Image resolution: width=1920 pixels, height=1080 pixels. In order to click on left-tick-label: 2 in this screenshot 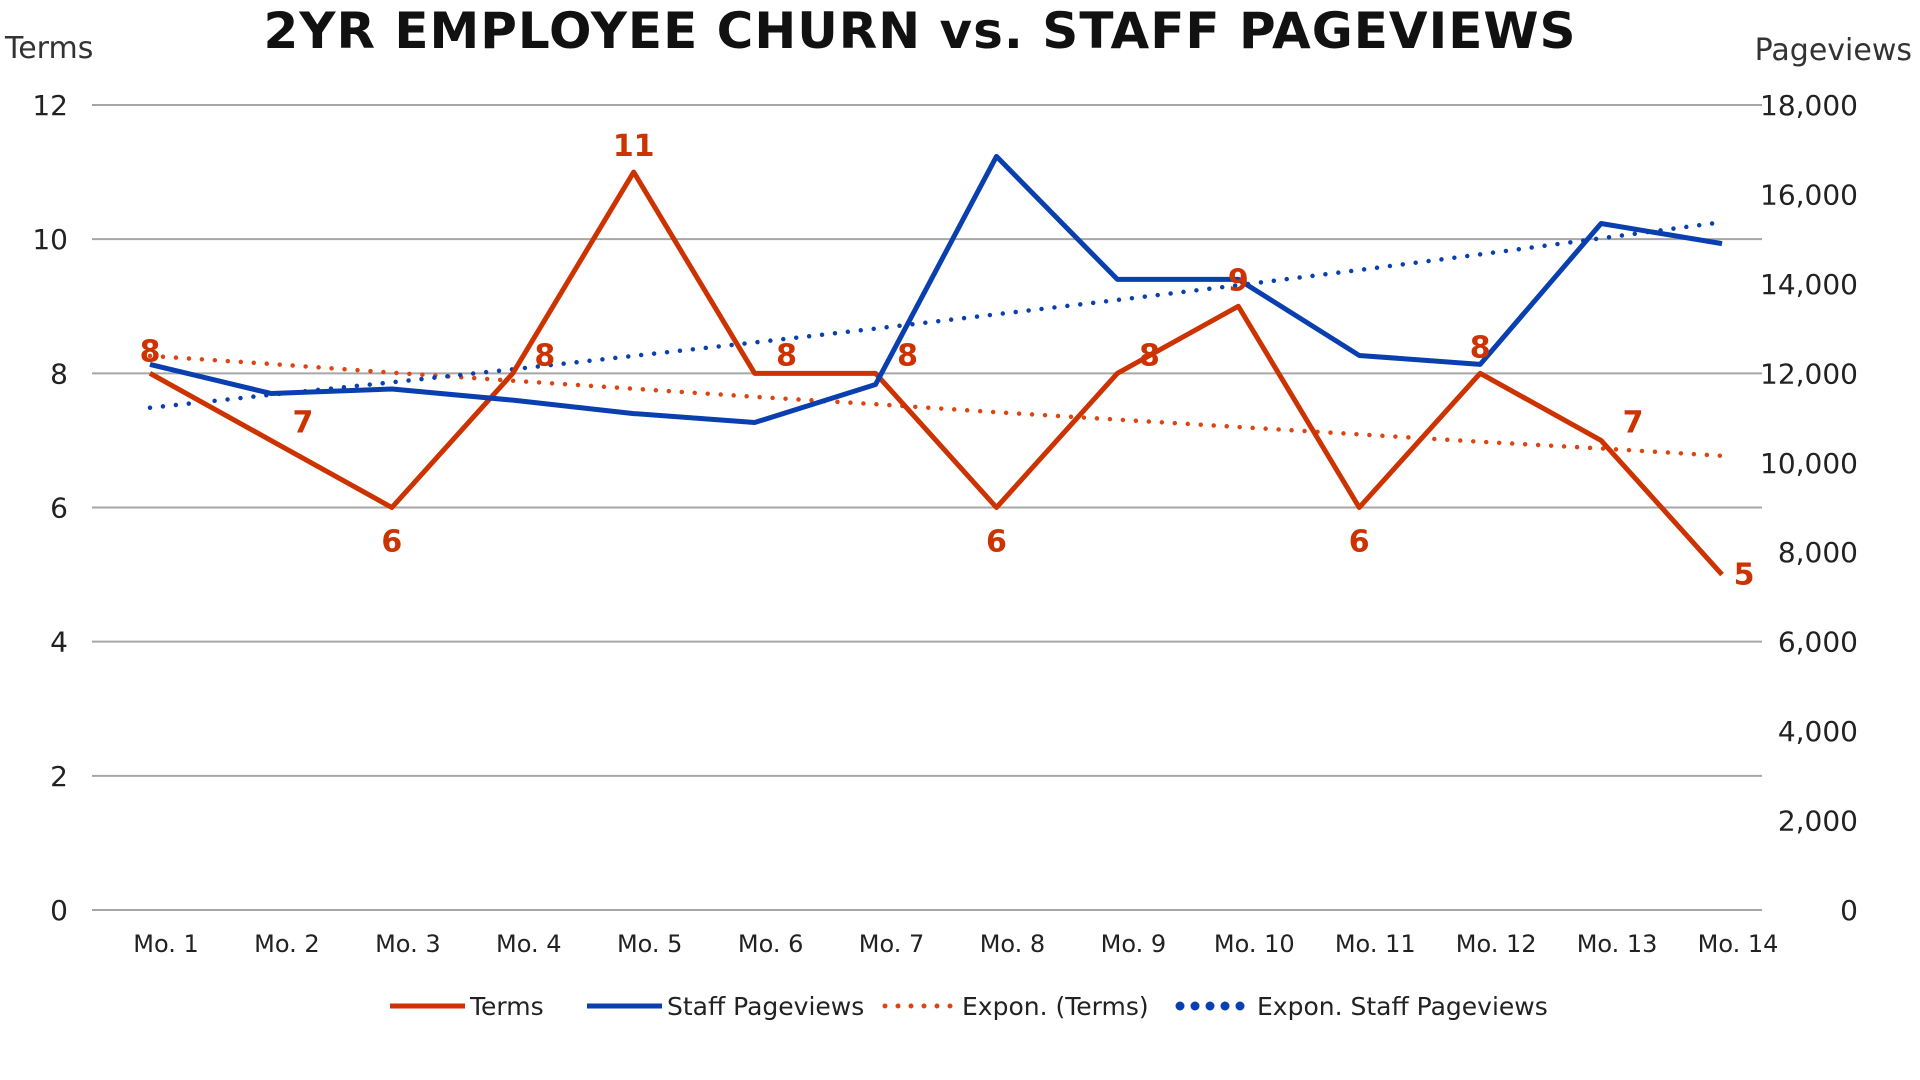, I will do `click(59, 776)`.